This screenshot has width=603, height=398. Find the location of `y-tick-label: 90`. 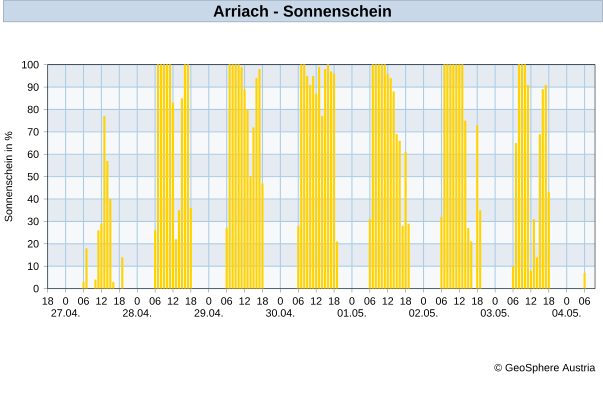

y-tick-label: 90 is located at coordinates (33, 87).